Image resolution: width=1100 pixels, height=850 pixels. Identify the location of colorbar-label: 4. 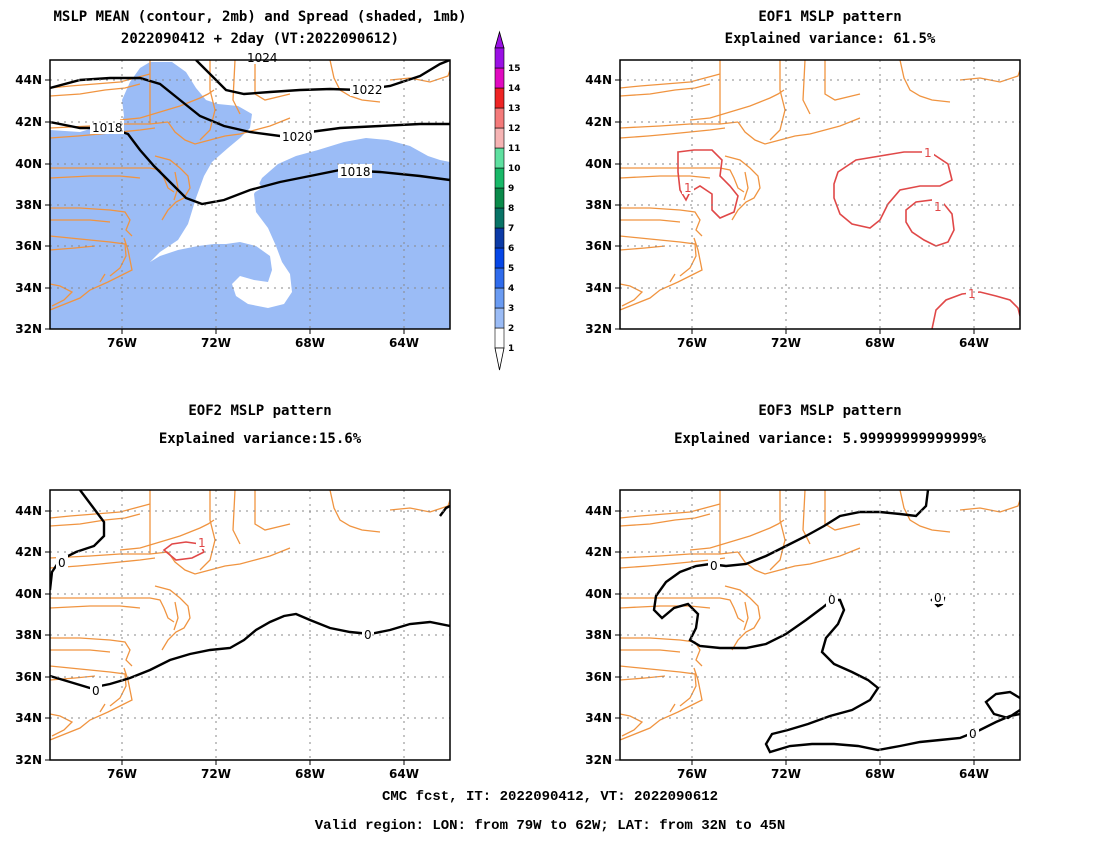
(511, 289).